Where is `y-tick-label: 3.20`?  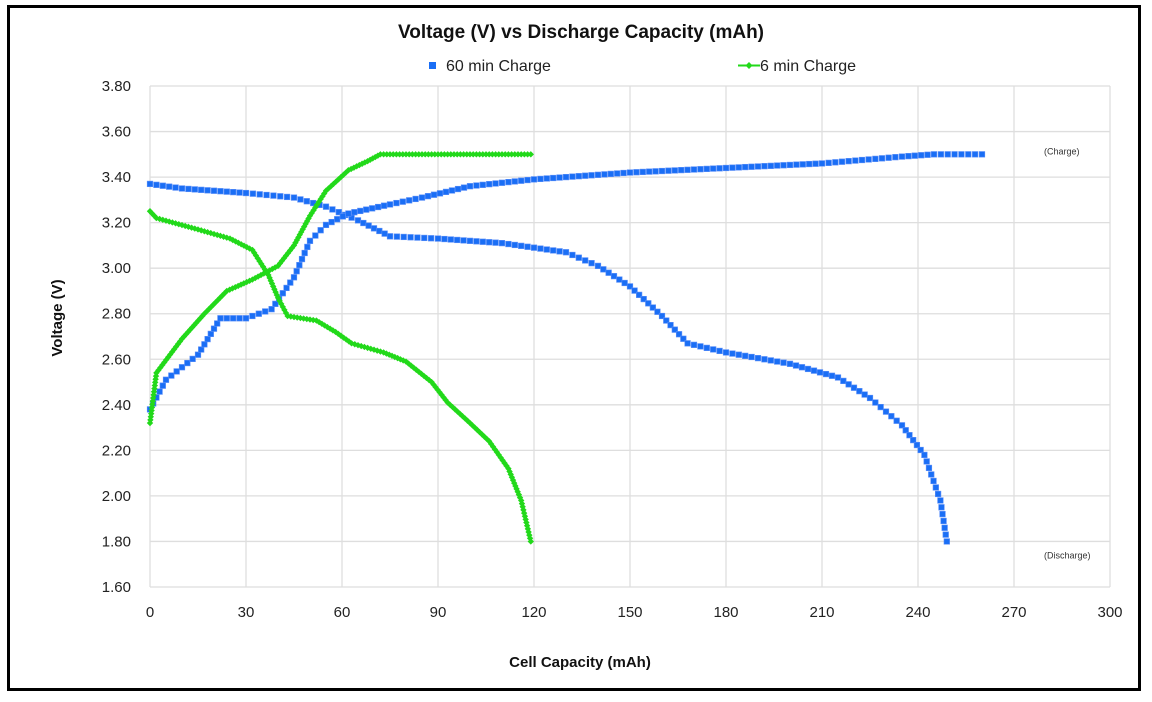 y-tick-label: 3.20 is located at coordinates (116, 223).